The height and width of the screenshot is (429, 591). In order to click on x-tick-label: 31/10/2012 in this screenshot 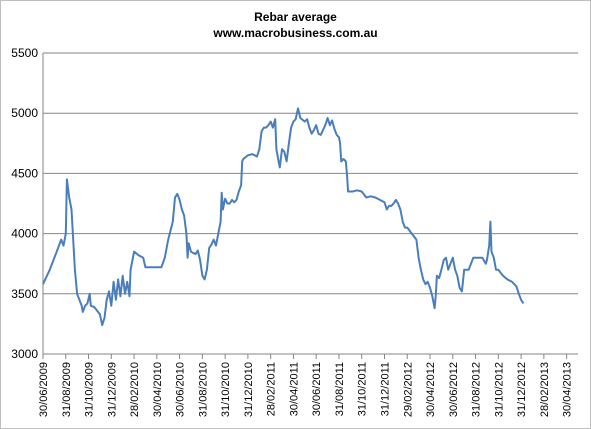, I will do `click(499, 389)`.